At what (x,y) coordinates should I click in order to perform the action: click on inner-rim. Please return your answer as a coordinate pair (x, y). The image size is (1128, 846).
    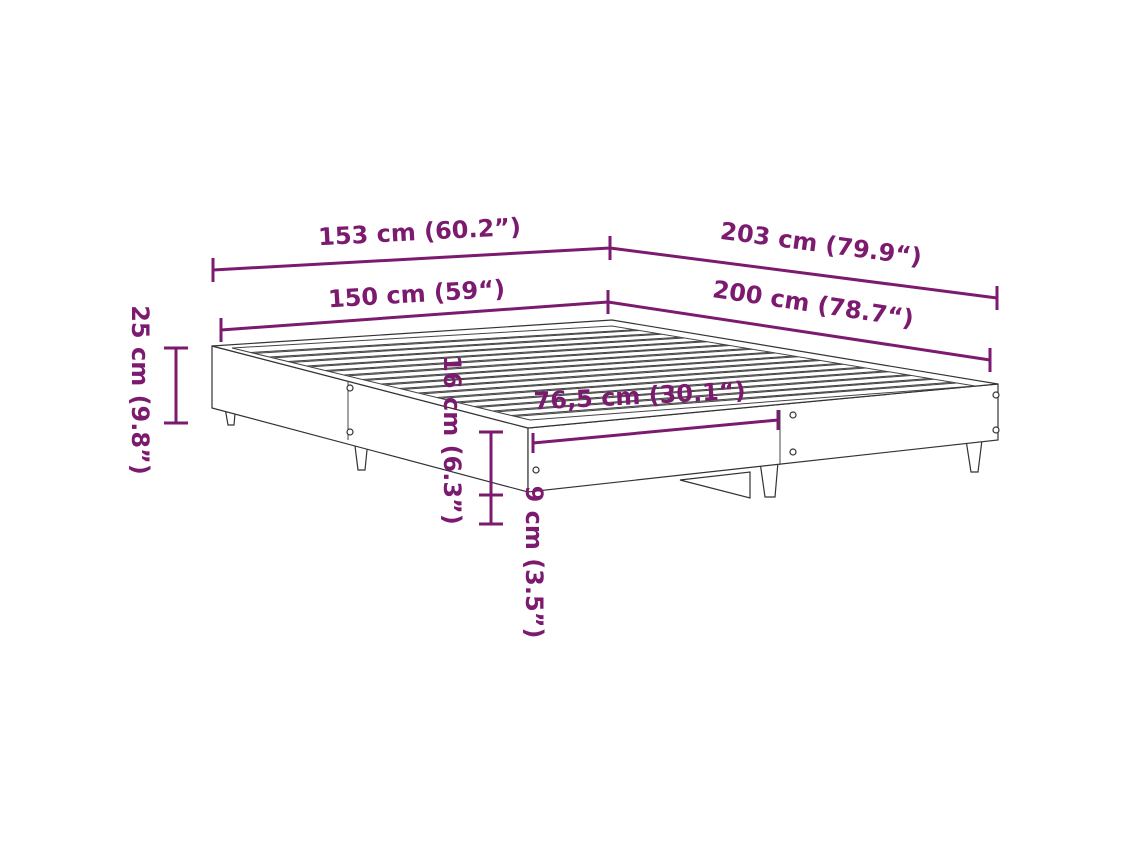
    Looking at the image, I should click on (603, 373).